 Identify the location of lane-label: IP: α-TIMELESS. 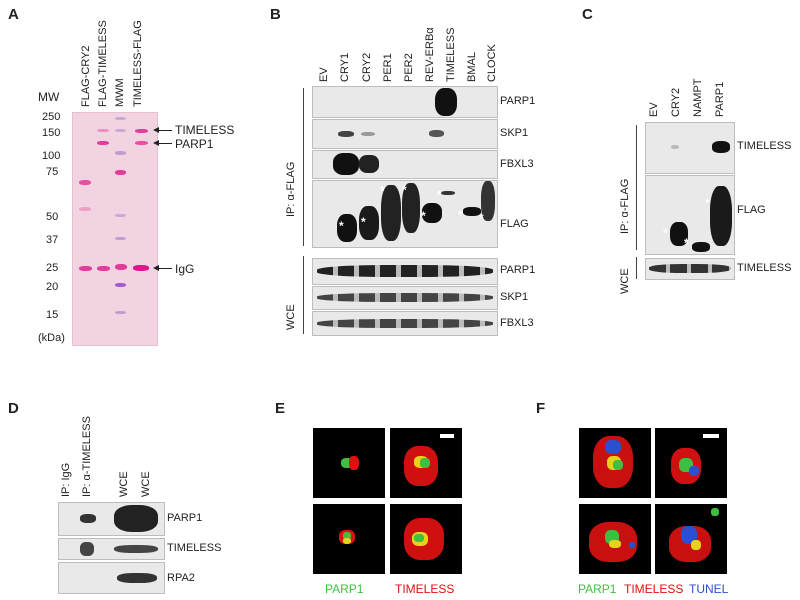
(87, 456).